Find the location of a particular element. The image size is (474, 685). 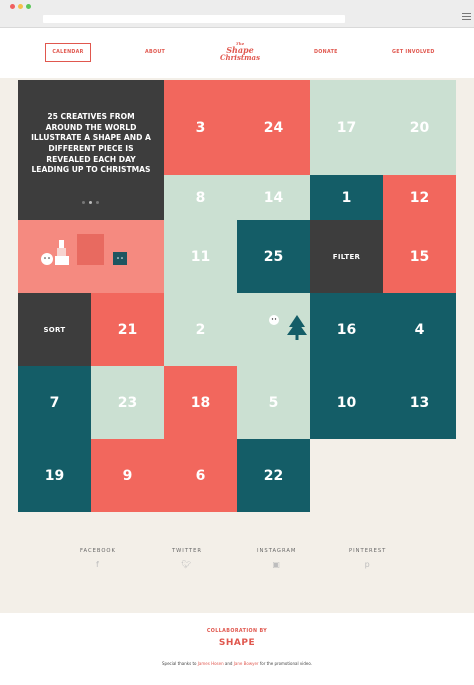

logo-line2: Shape is located at coordinates (240, 50).